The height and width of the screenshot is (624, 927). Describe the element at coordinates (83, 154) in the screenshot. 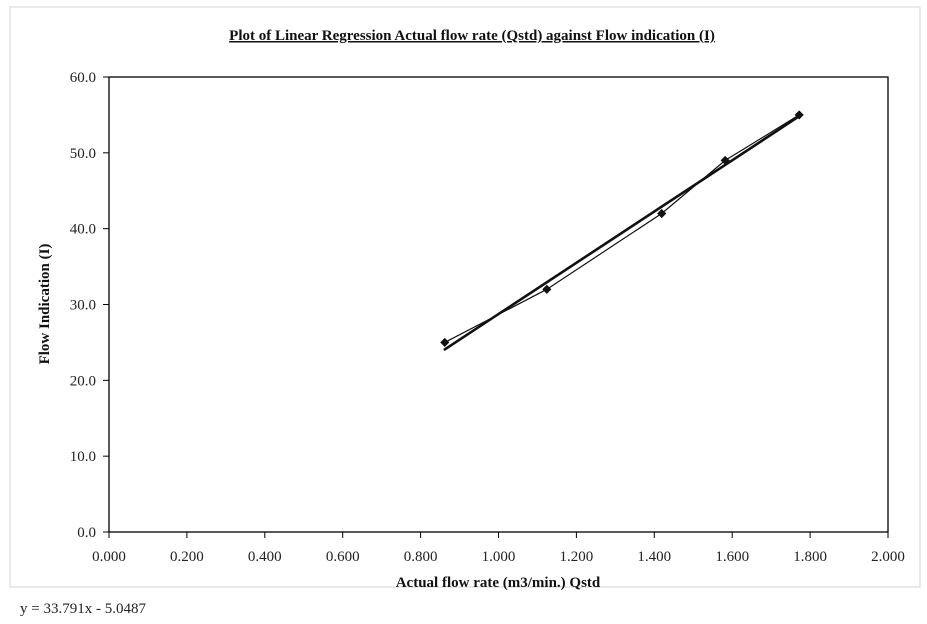

I see `y-tick-label: 50.0` at that location.